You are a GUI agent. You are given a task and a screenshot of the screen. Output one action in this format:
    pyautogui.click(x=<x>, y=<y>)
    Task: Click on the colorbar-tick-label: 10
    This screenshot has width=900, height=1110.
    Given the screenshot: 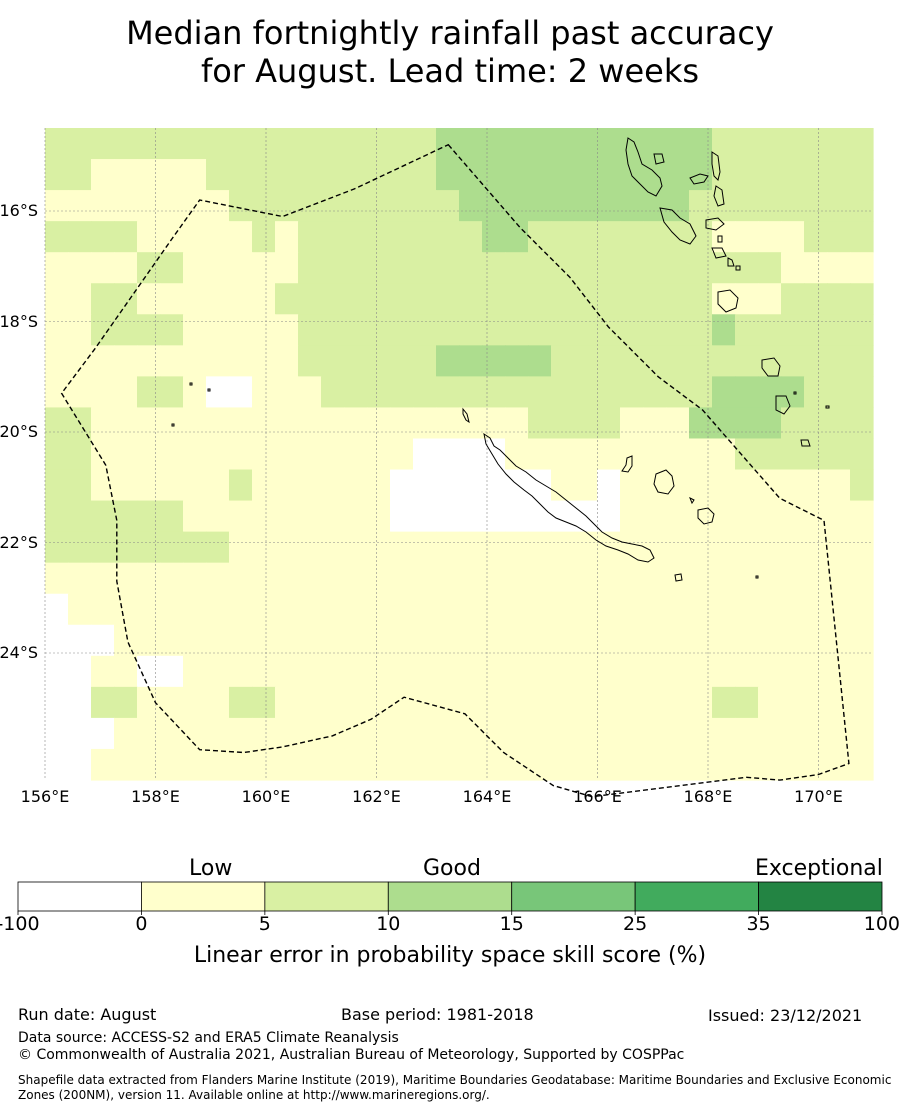 What is the action you would take?
    pyautogui.click(x=388, y=924)
    